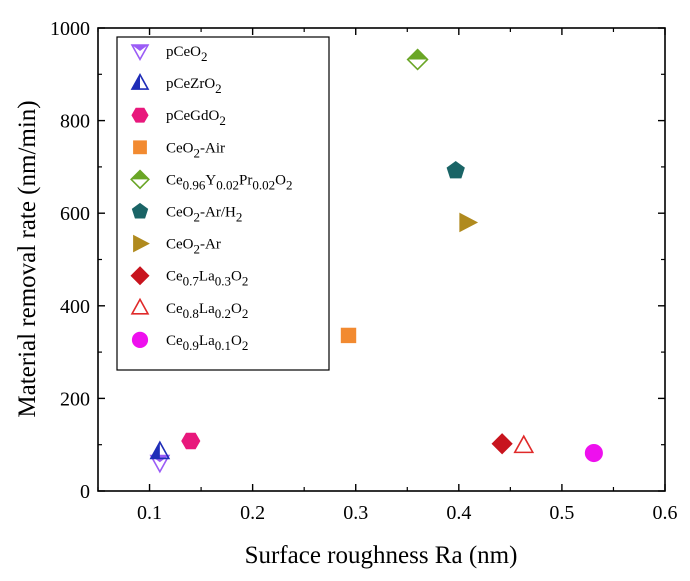  I want to click on legend-label-9: Ce0.9La0.1O2, so click(207, 343).